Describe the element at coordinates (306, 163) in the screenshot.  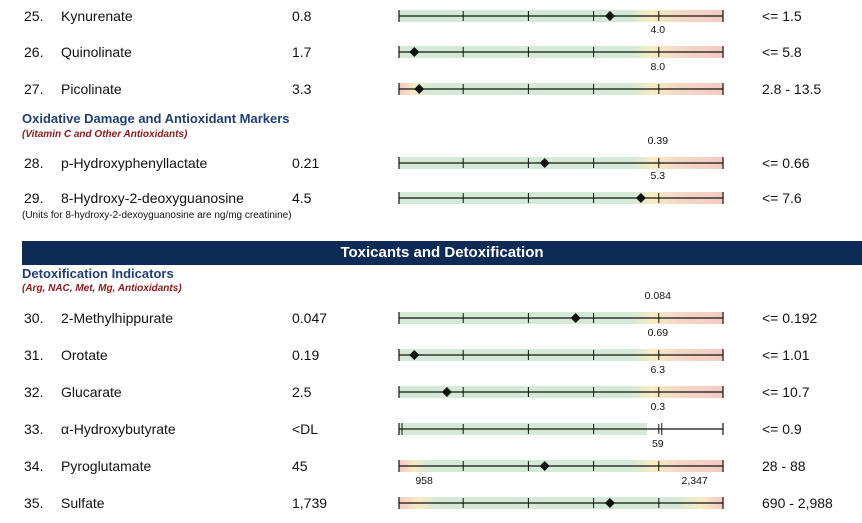
I see `result-value: 0.21` at that location.